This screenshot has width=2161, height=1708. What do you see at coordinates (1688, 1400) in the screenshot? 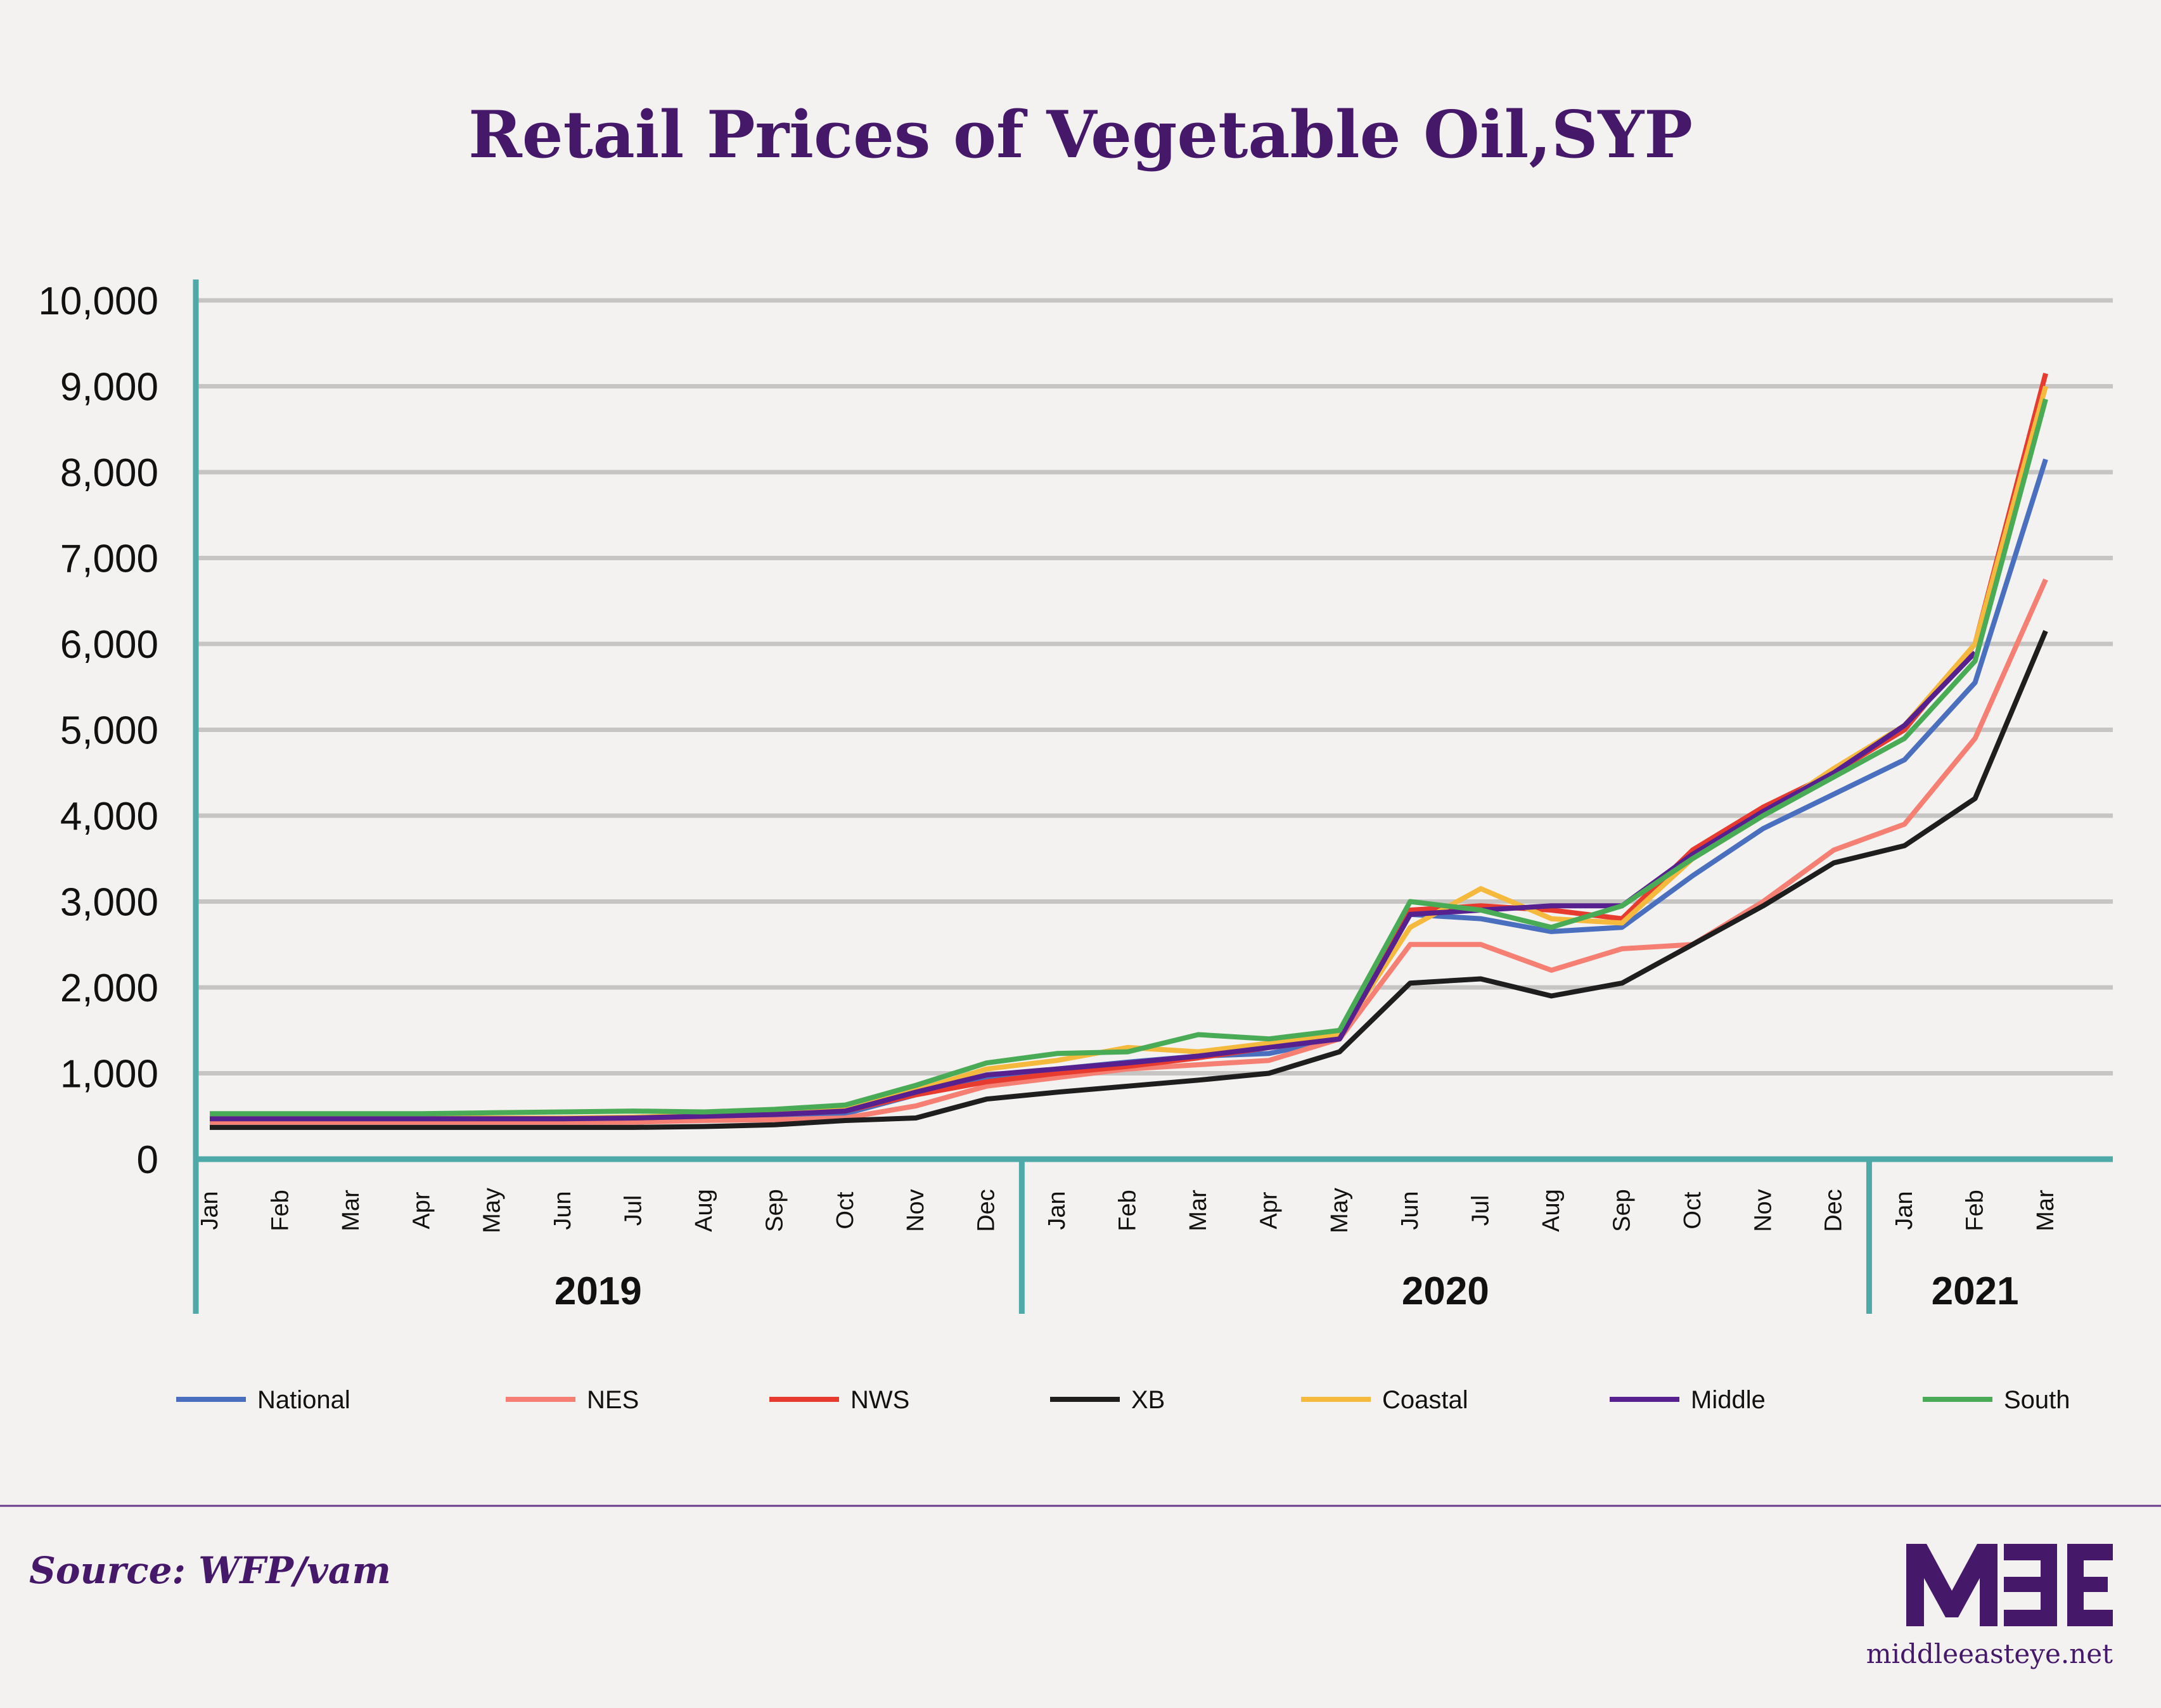
I see `legend-item-middle: Middle` at bounding box center [1688, 1400].